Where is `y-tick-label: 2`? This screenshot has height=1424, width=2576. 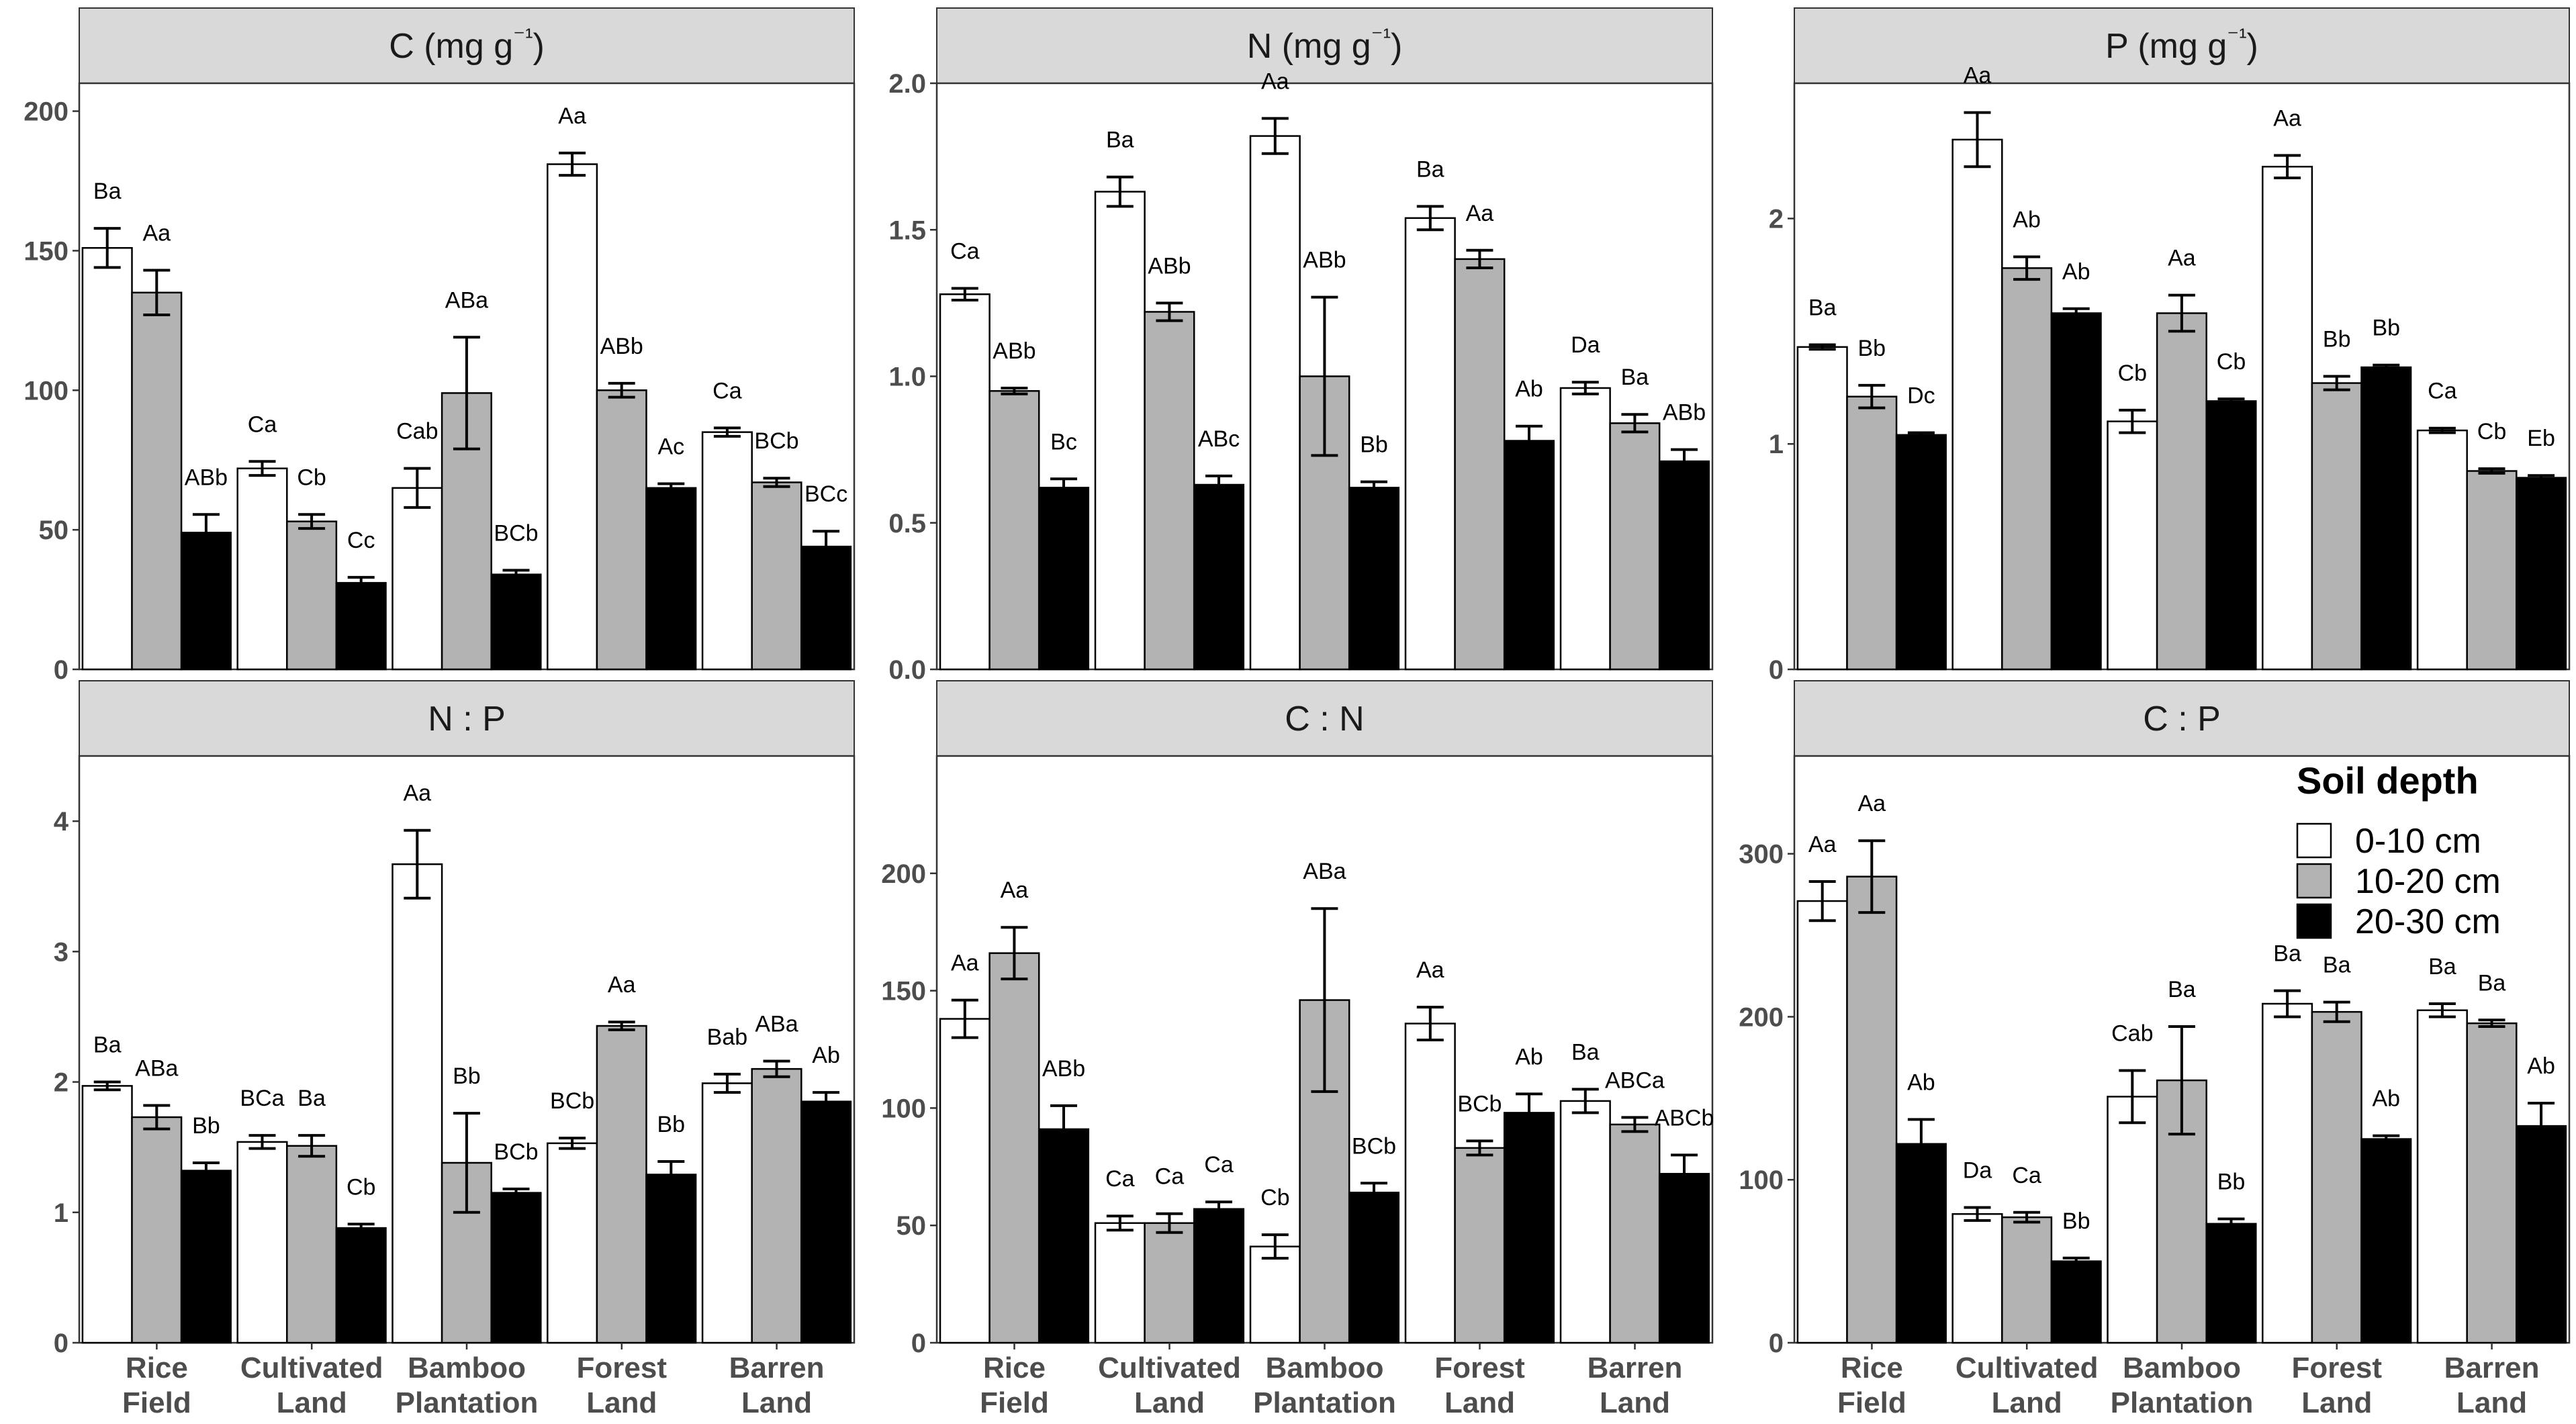 y-tick-label: 2 is located at coordinates (61, 1083).